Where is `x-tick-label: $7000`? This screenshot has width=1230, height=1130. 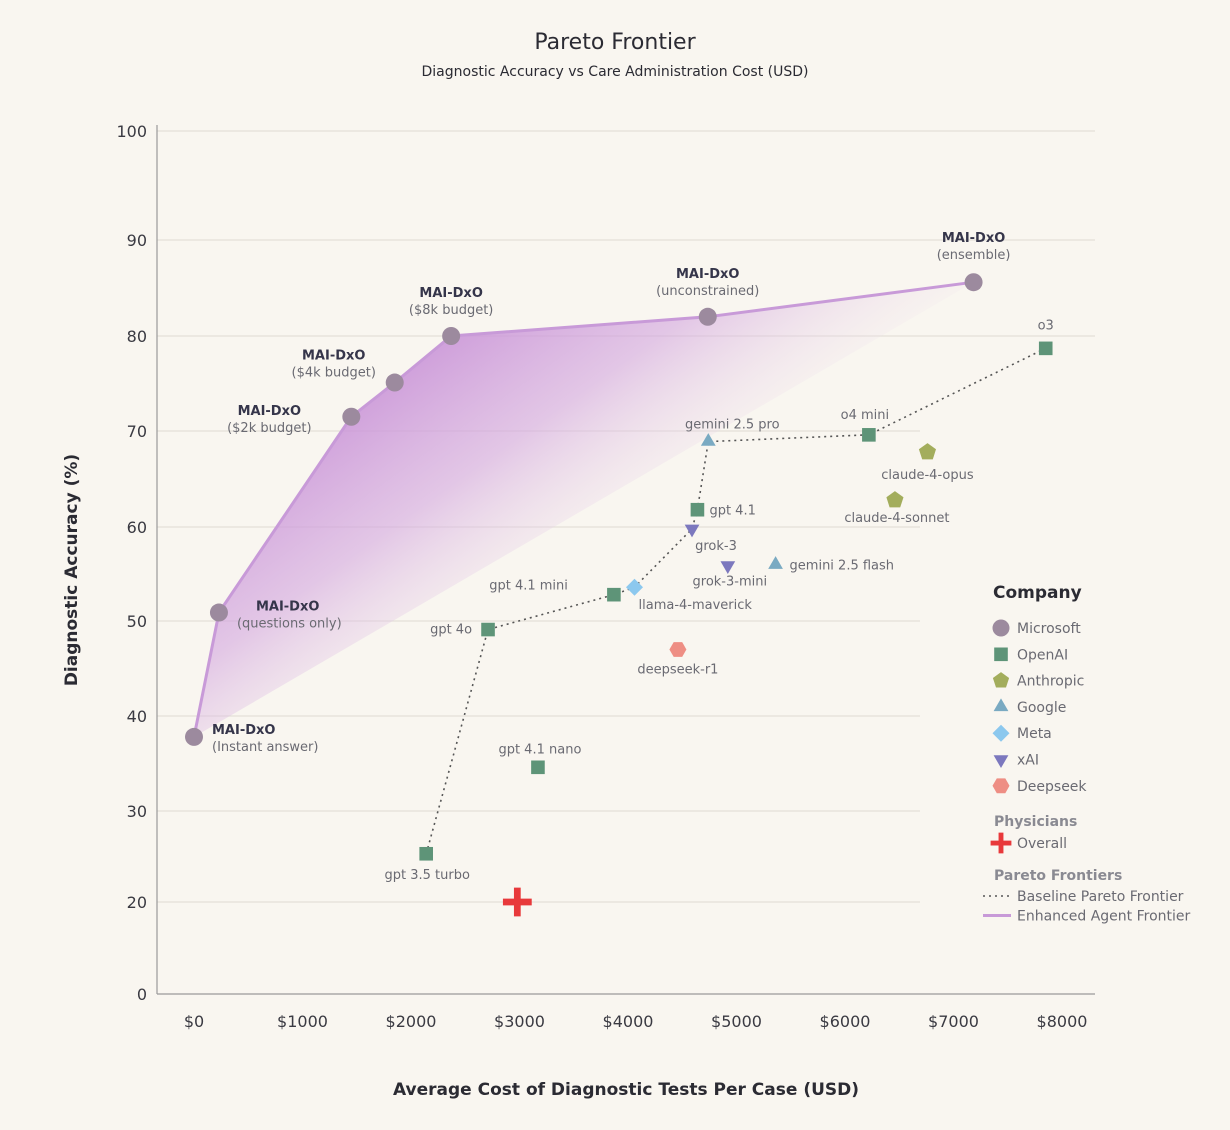
x-tick-label: $7000 is located at coordinates (953, 1021).